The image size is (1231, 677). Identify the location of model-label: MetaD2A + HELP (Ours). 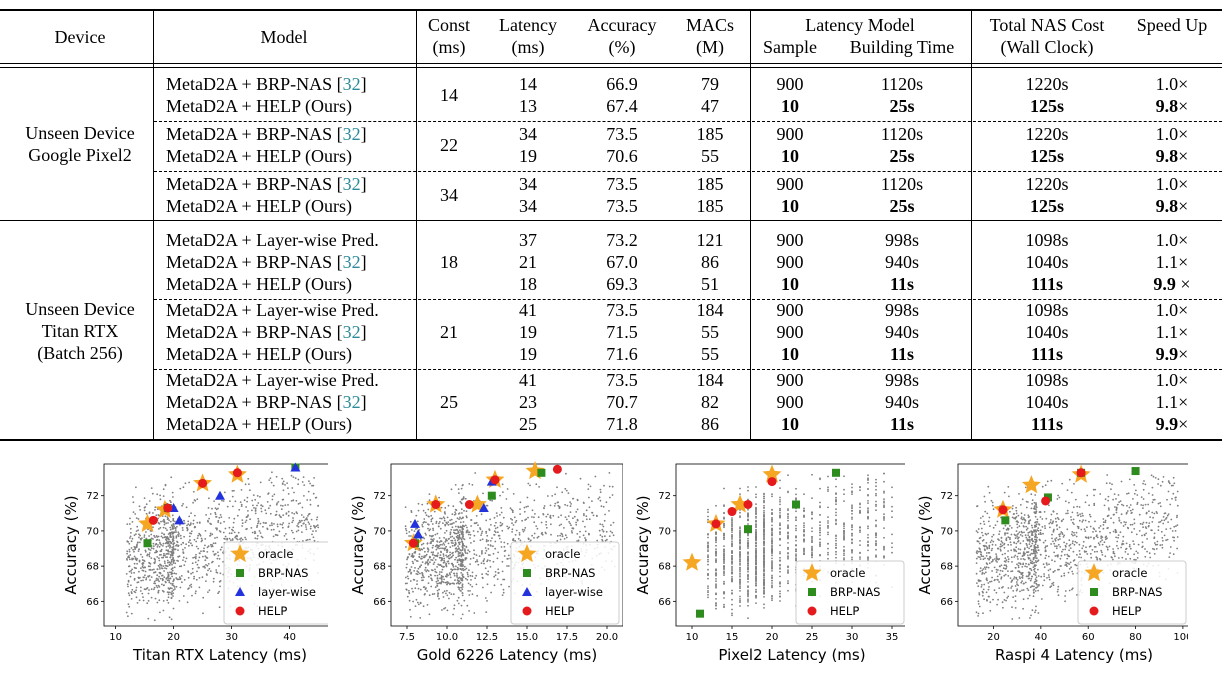
(259, 354).